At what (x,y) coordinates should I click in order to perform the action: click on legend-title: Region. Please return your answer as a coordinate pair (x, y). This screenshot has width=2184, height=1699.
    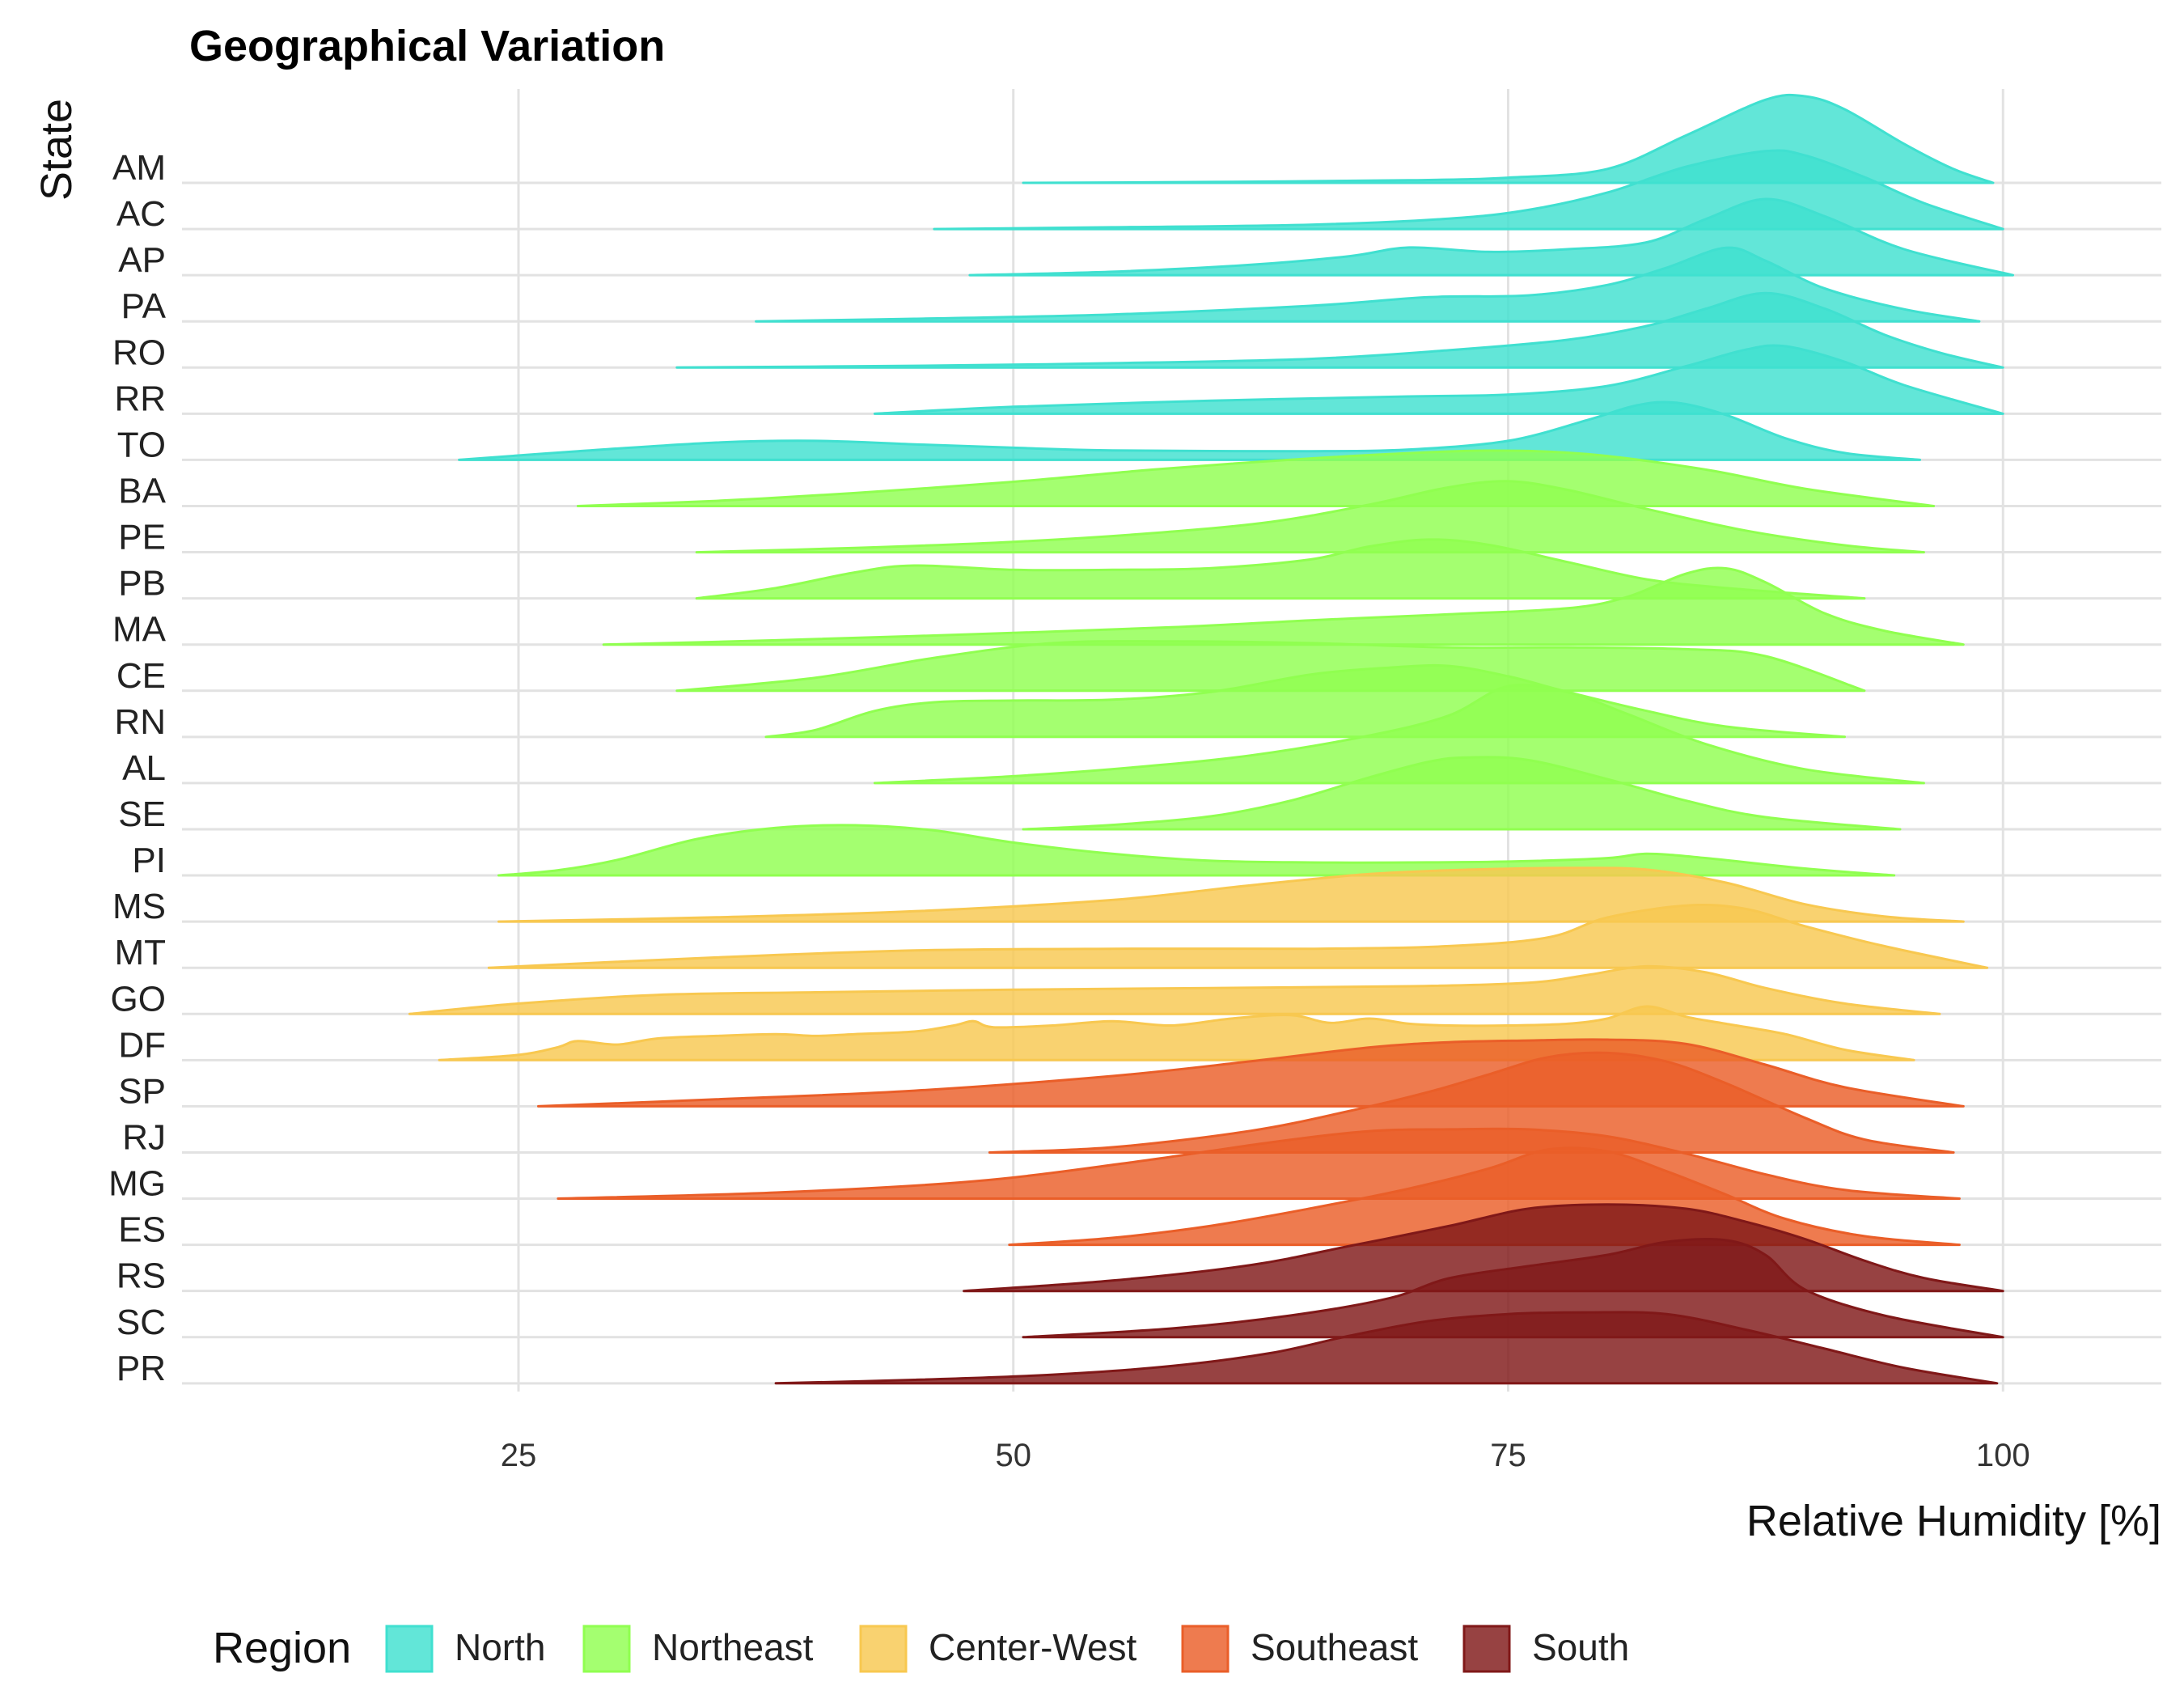
    Looking at the image, I should click on (282, 1648).